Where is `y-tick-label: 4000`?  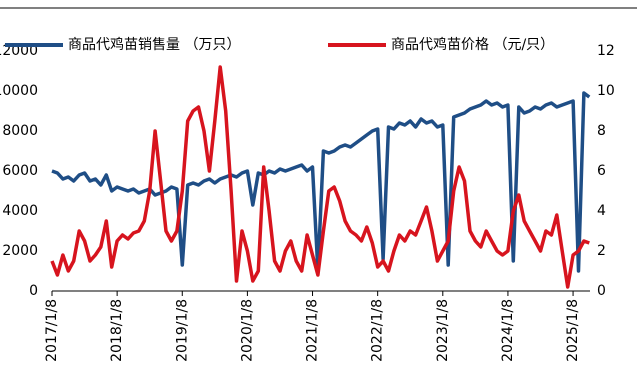 y-tick-label: 4000 is located at coordinates (20, 211).